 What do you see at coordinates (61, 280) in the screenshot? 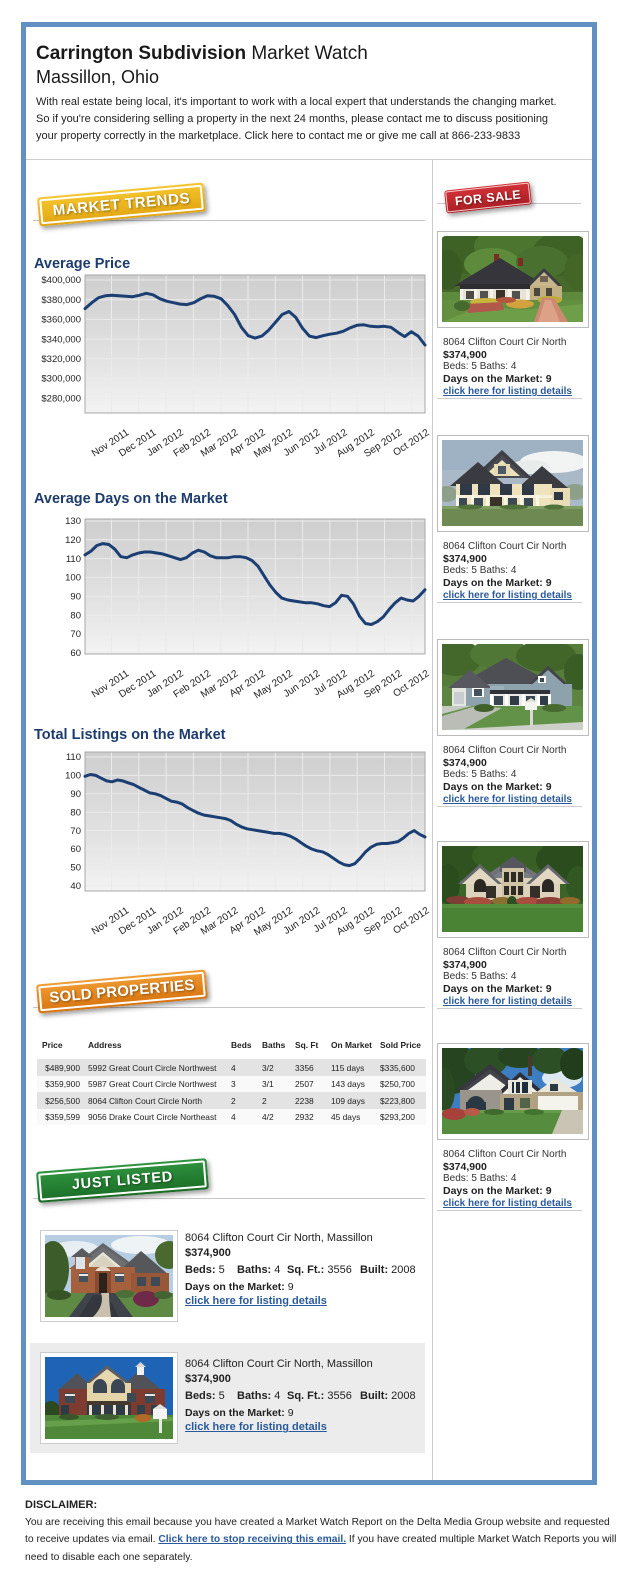
I see `svg-text: $400,000` at bounding box center [61, 280].